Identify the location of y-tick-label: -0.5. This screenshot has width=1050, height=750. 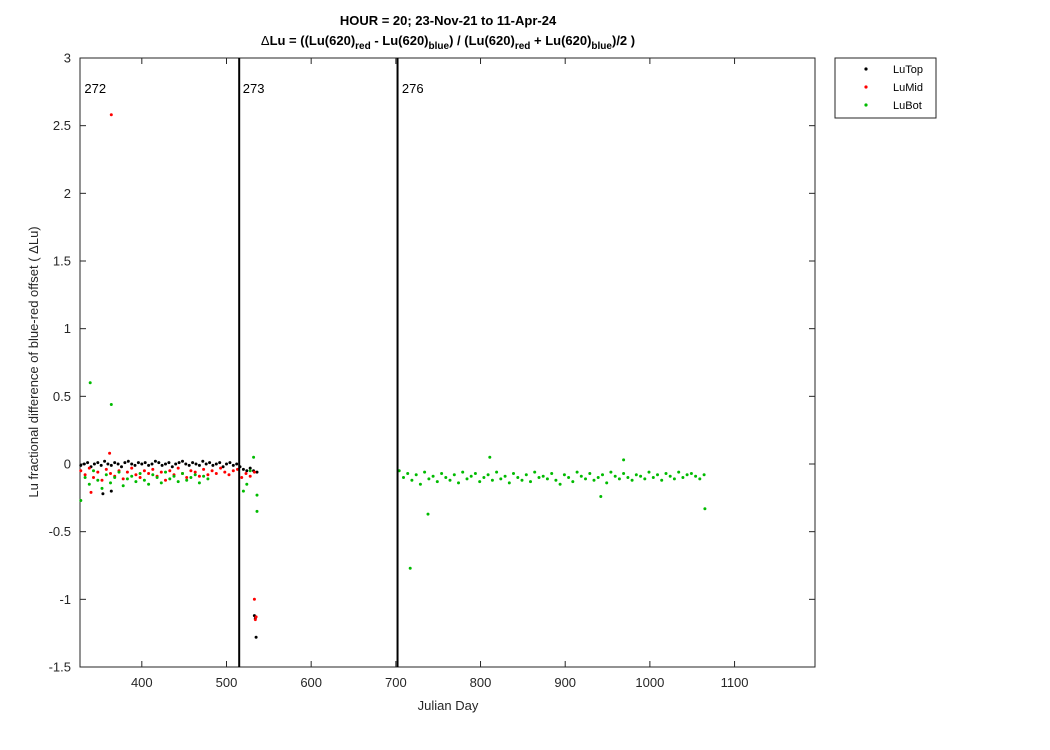
(60, 531).